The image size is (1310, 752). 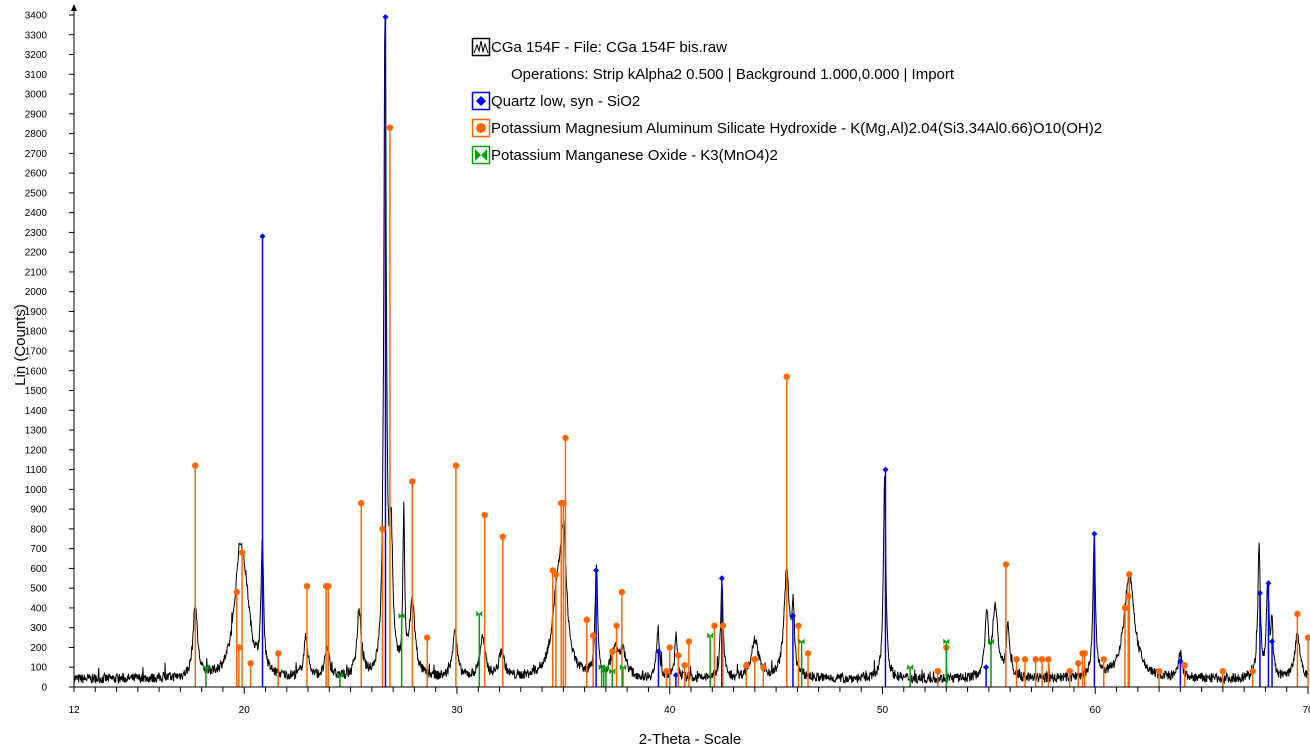 I want to click on y-tick-label: 2400, so click(x=36, y=213).